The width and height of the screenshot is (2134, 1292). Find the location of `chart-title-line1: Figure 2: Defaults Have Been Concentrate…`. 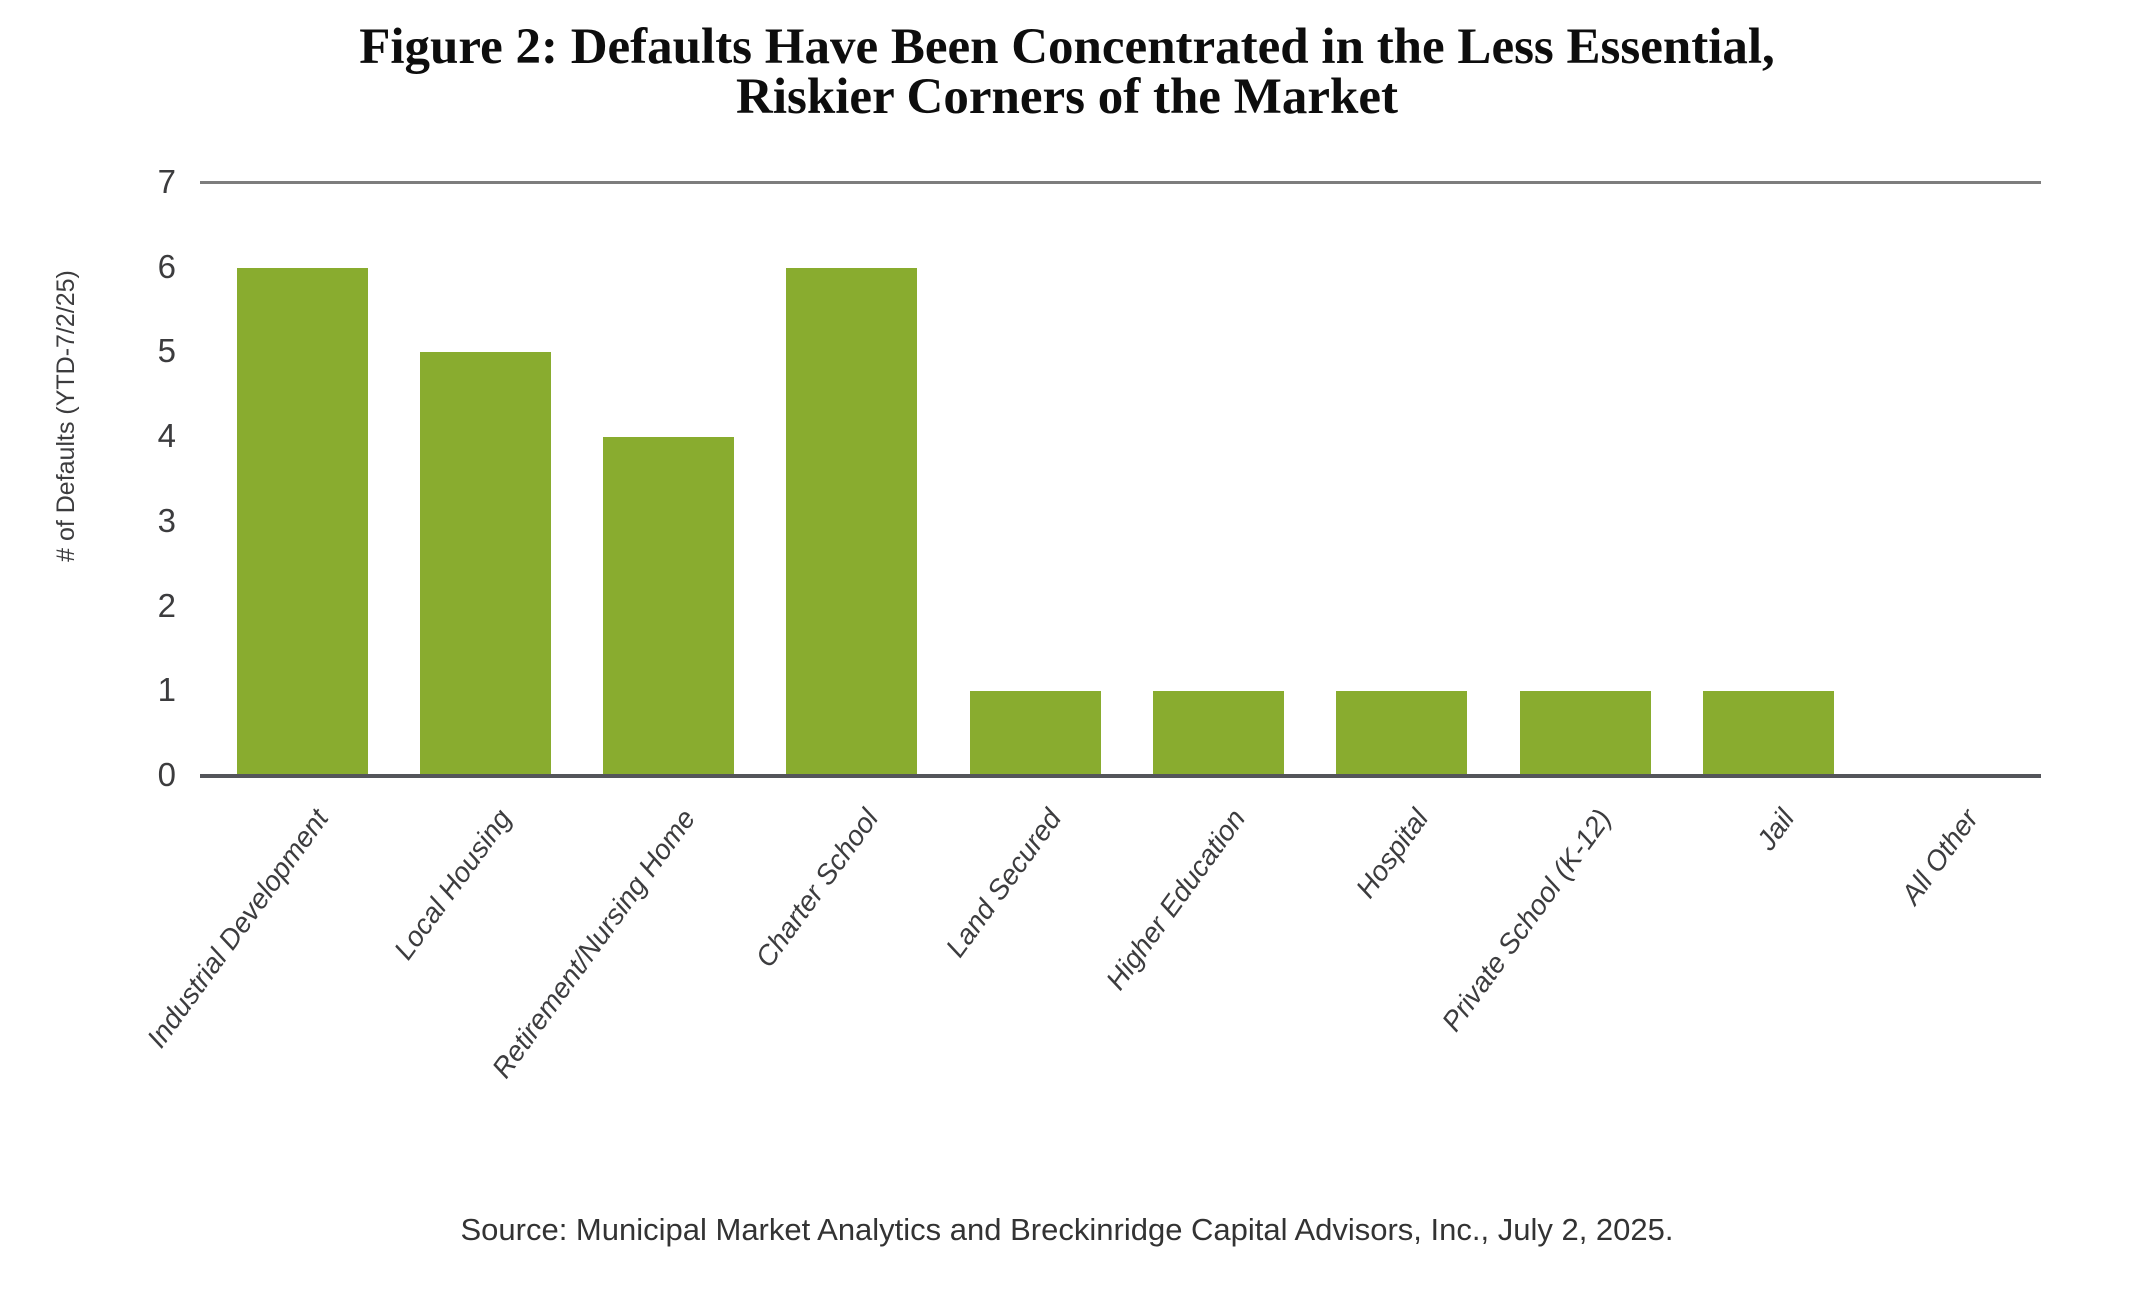

chart-title-line1: Figure 2: Defaults Have Been Concentrate… is located at coordinates (1067, 47).